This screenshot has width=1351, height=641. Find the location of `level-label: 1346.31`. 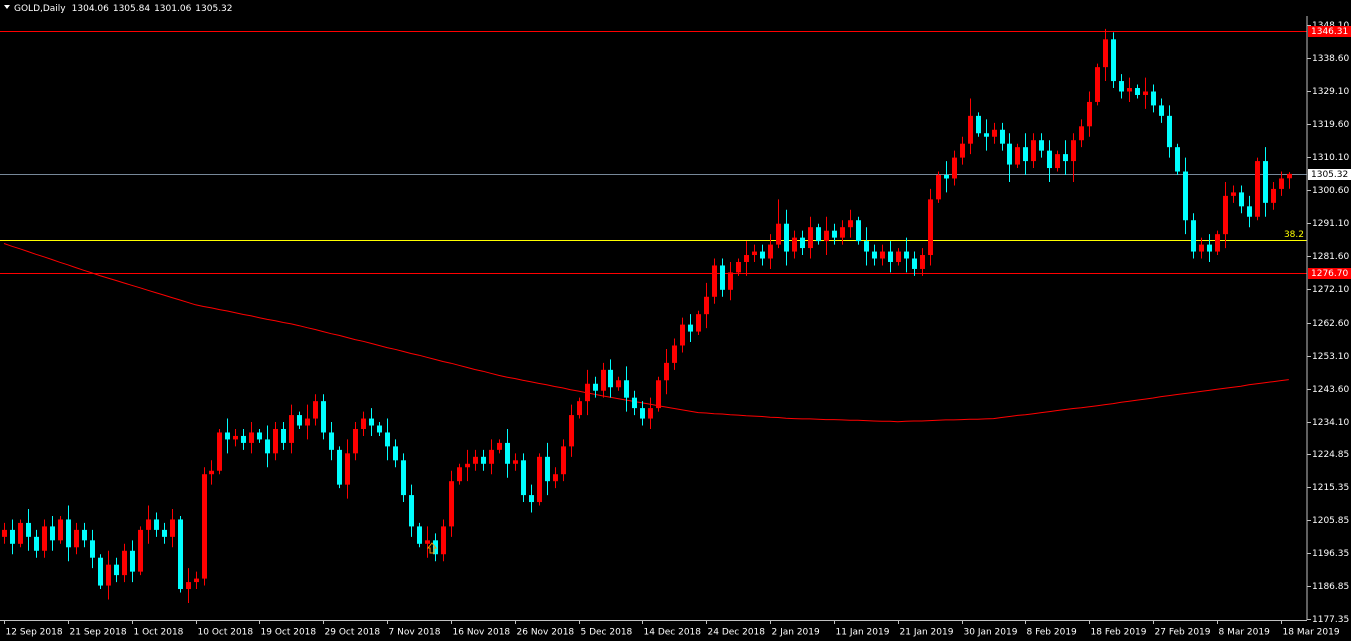

level-label: 1346.31 is located at coordinates (1329, 32).